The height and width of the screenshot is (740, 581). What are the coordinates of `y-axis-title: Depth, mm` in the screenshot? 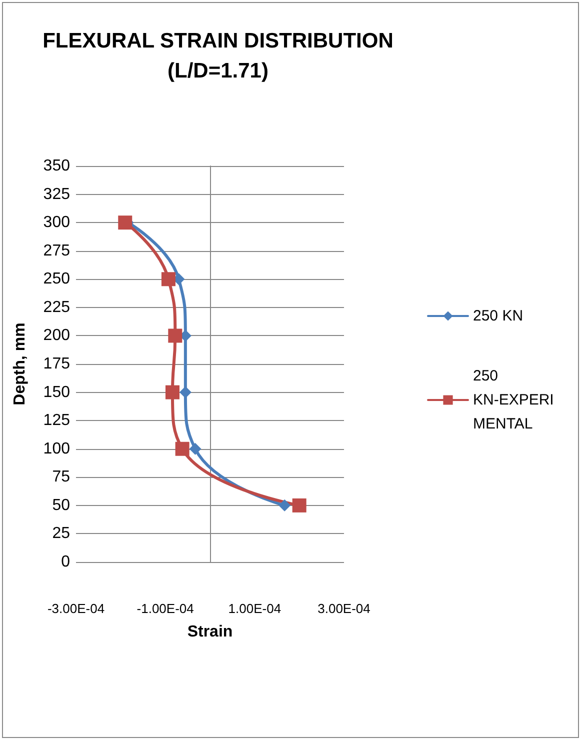 It's located at (20, 364).